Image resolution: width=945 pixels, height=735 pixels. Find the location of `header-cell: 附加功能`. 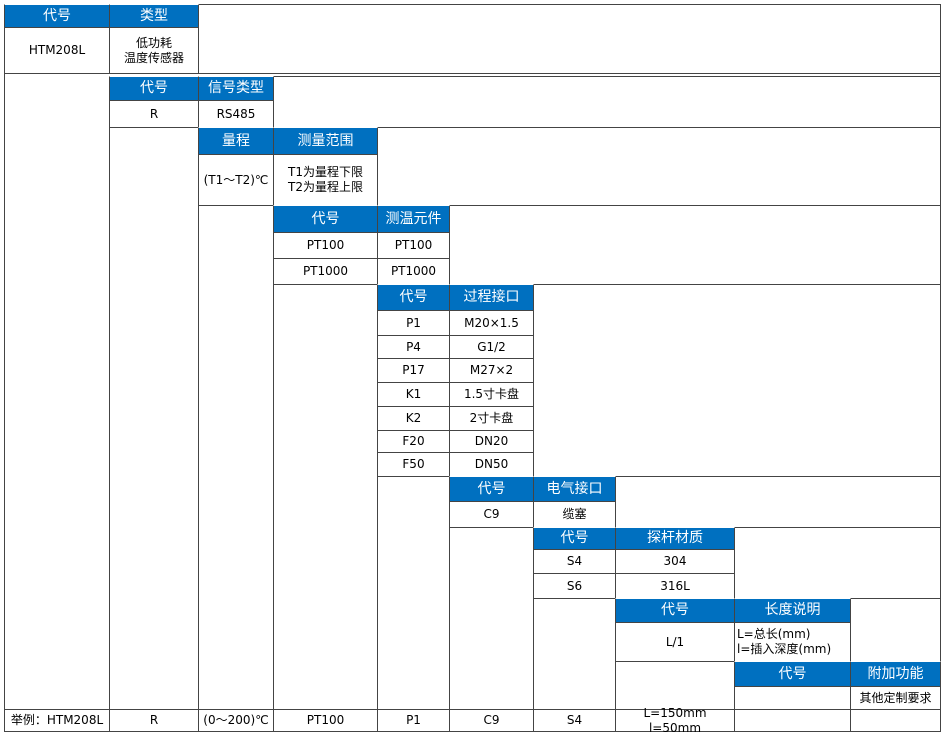

header-cell: 附加功能 is located at coordinates (895, 674).